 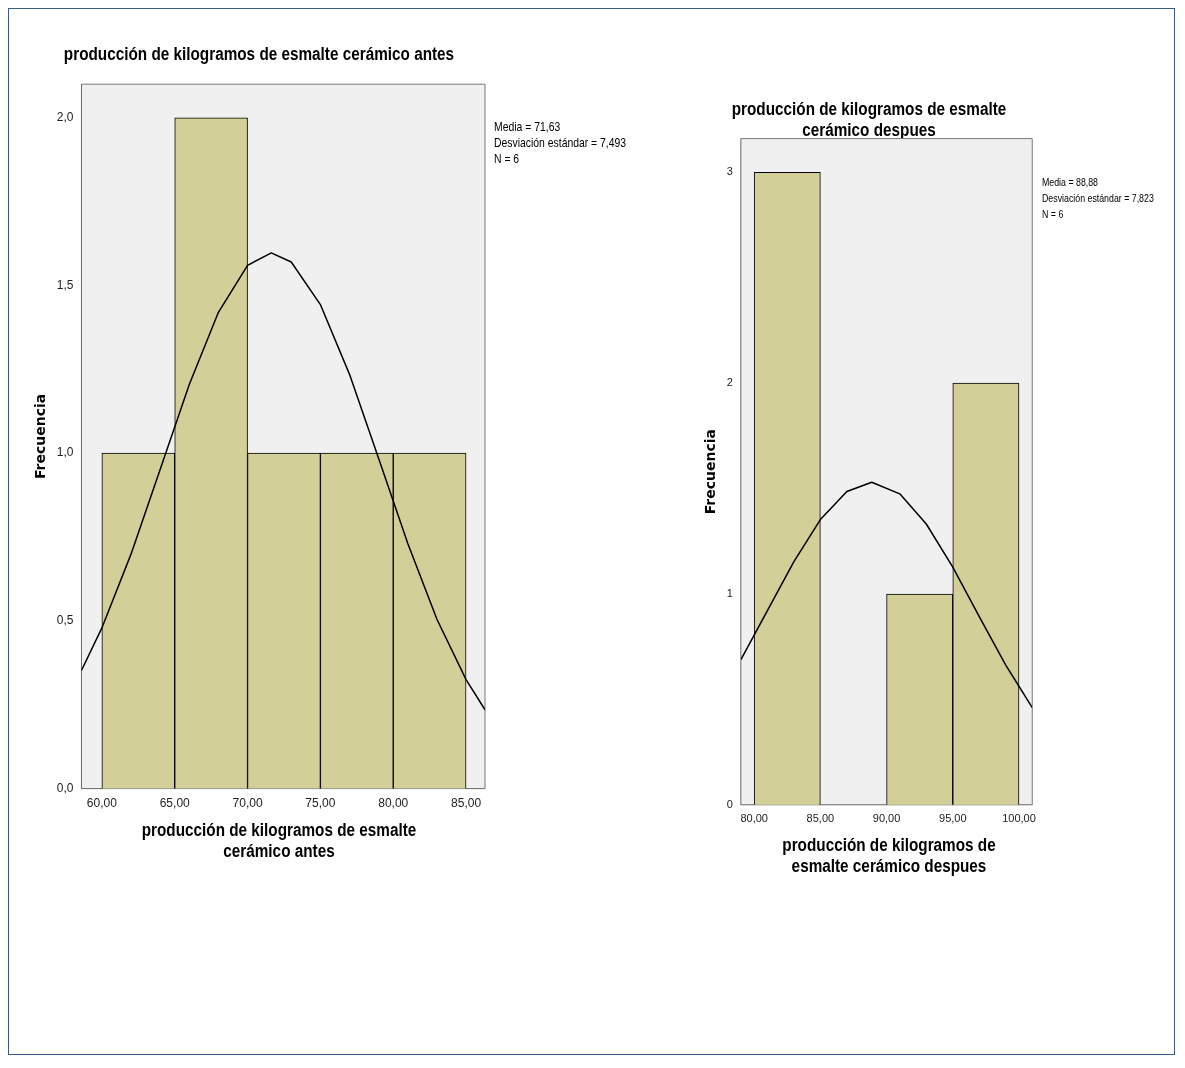 I want to click on chart-title: producción de kilogramos de esmalte cerámico antes, so click(x=259, y=54).